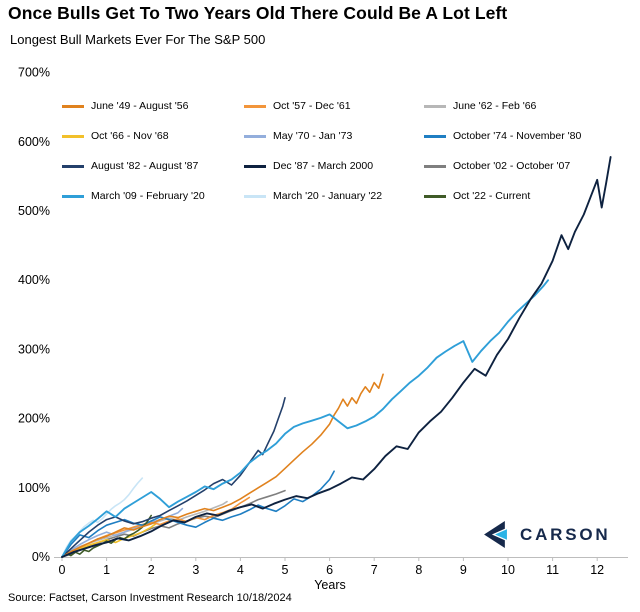  Describe the element at coordinates (130, 136) in the screenshot. I see `legend-label: Oct '66 - Nov '68` at that location.